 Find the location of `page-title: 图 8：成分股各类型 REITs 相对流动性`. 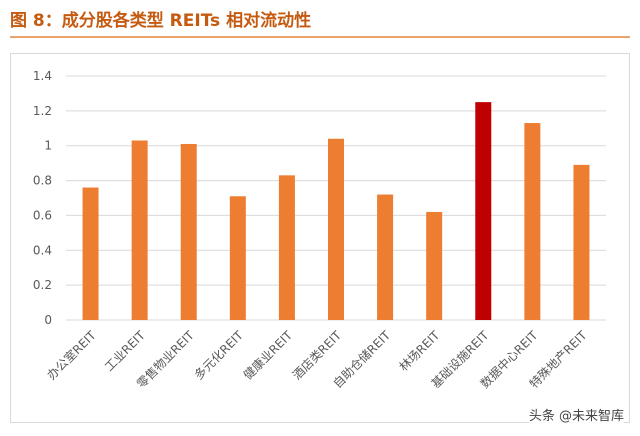

page-title: 图 8：成分股各类型 REITs 相对流动性 is located at coordinates (161, 21).